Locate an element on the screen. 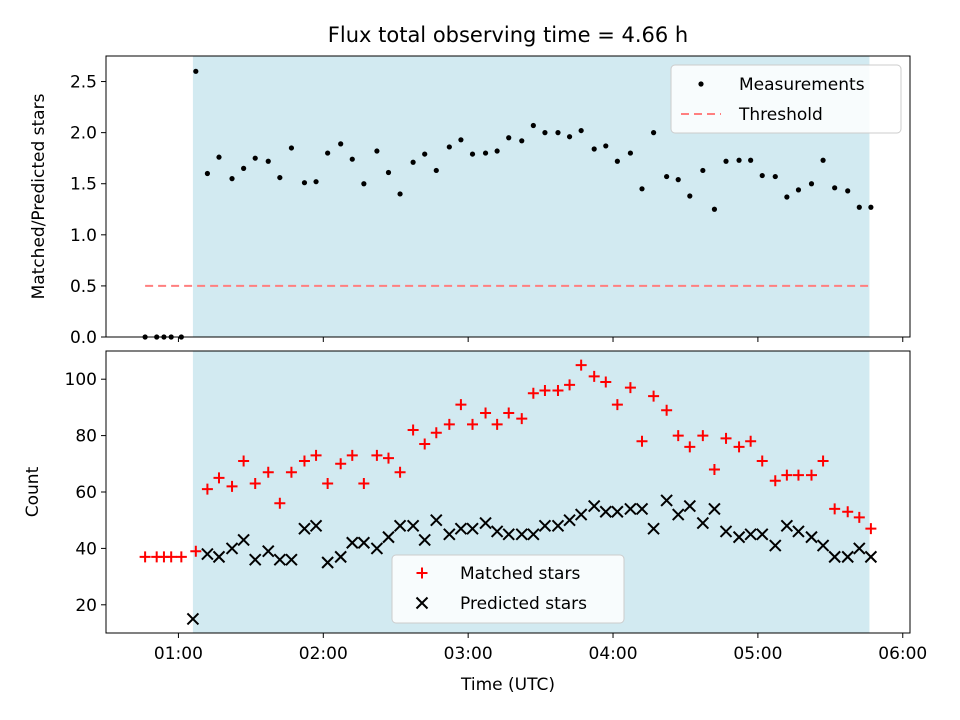 The image size is (960, 720). legend-label: Matched stars is located at coordinates (520, 574).